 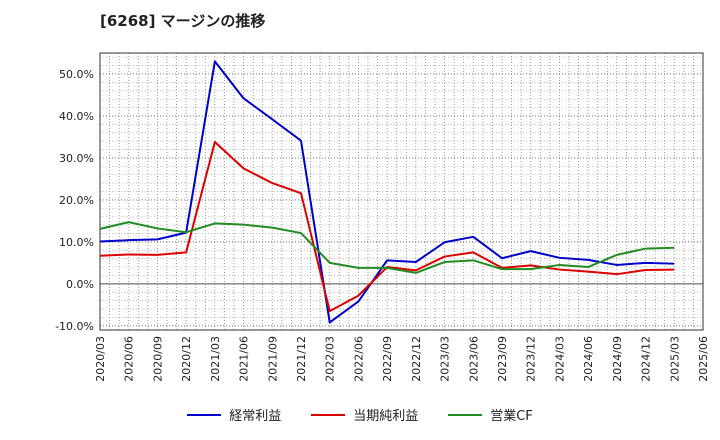 I want to click on legend-item: 営業CF, so click(x=490, y=414).